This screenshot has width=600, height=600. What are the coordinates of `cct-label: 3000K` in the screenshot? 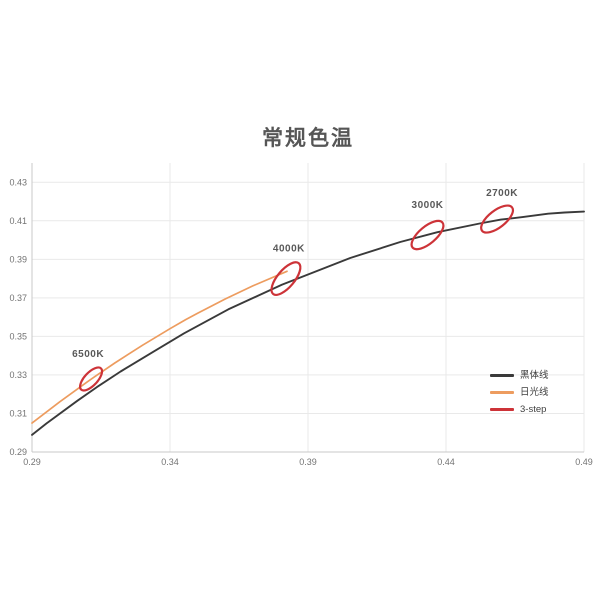 It's located at (428, 205).